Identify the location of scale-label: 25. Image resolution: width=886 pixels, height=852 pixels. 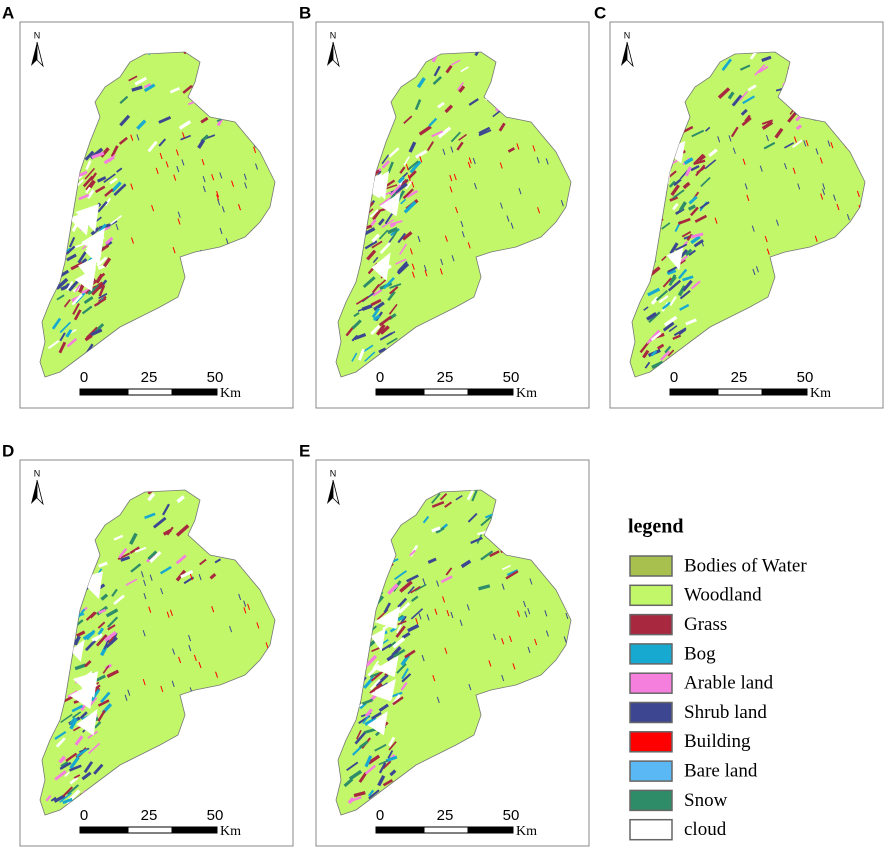
(739, 377).